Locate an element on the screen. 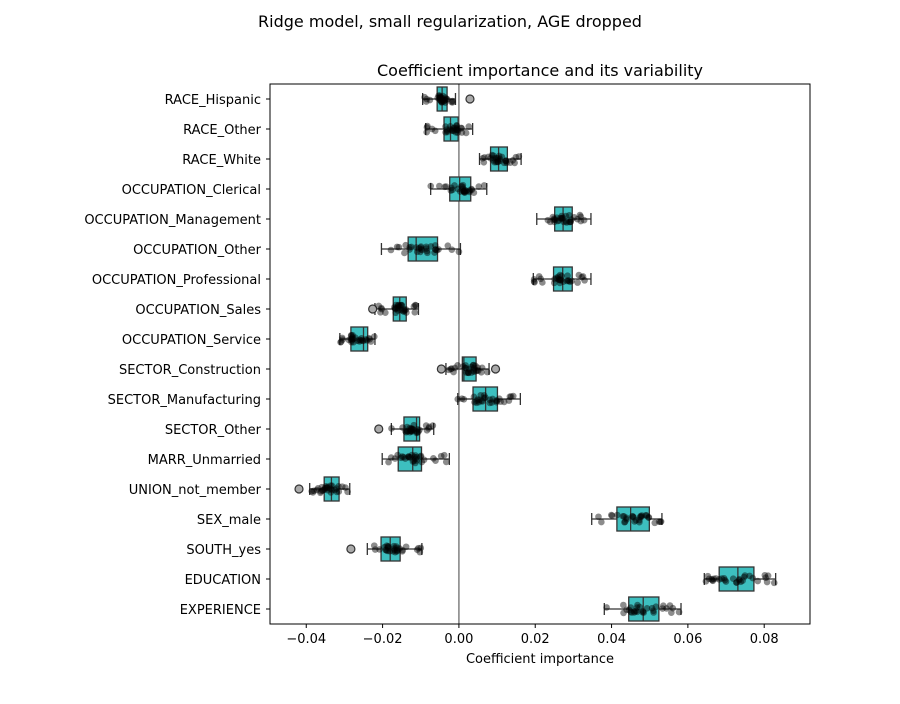 This screenshot has height=704, width=900. x-tick-label: 0.06 is located at coordinates (687, 639).